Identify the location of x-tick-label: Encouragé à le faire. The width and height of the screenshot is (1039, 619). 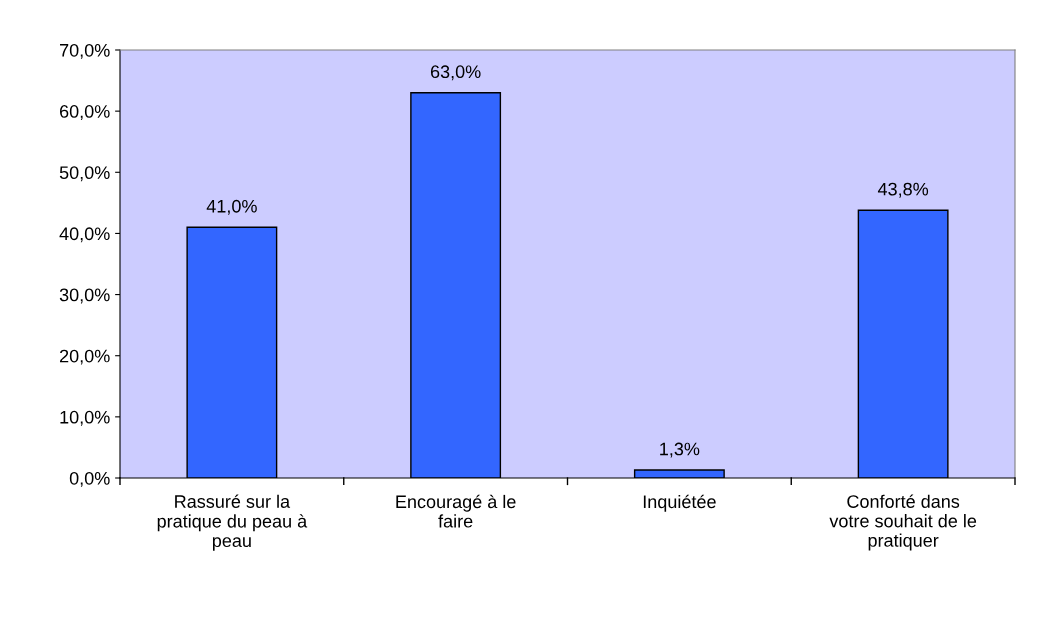
(456, 511).